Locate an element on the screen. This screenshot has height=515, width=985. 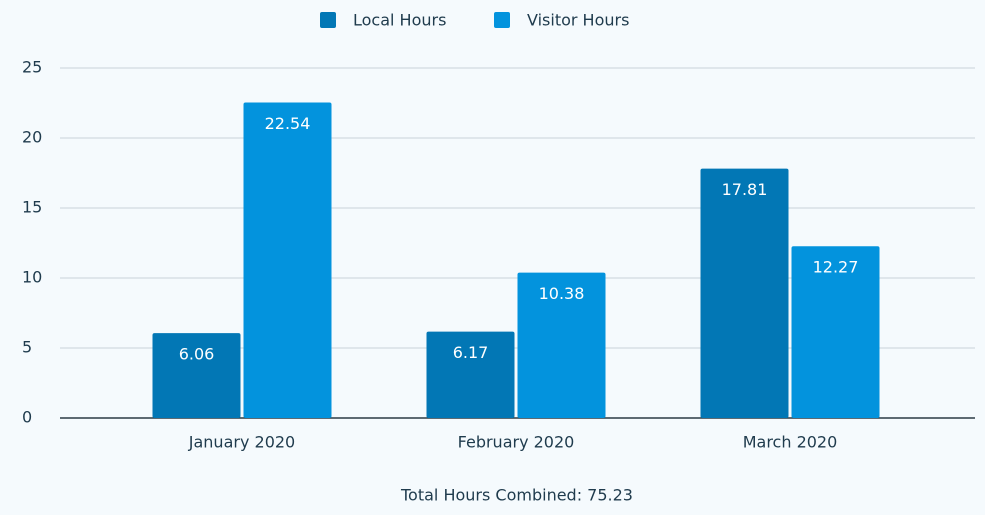
y-tick-label: 15 is located at coordinates (32, 207).